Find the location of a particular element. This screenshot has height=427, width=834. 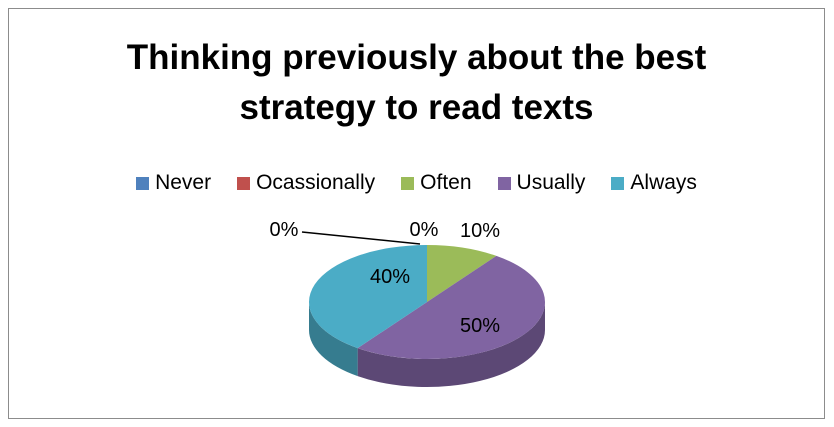

pie-top is located at coordinates (427, 302).